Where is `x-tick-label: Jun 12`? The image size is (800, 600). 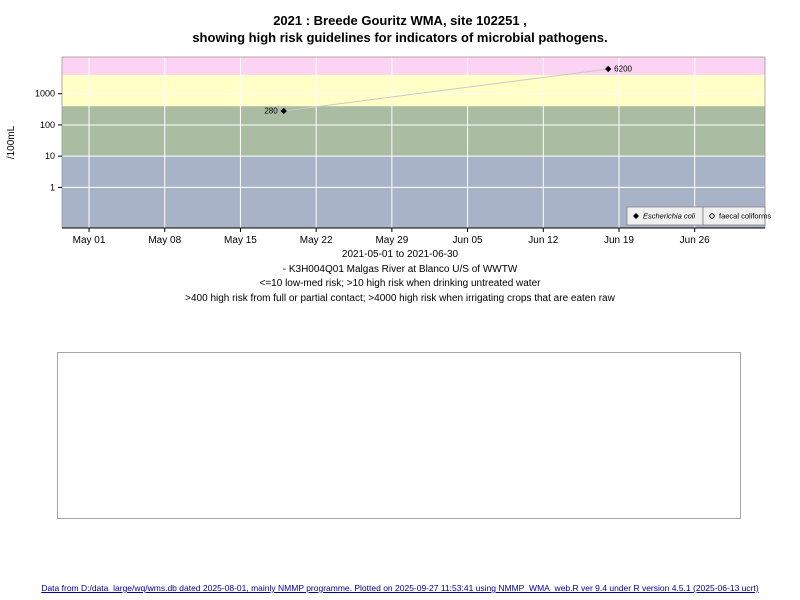 x-tick-label: Jun 12 is located at coordinates (543, 240).